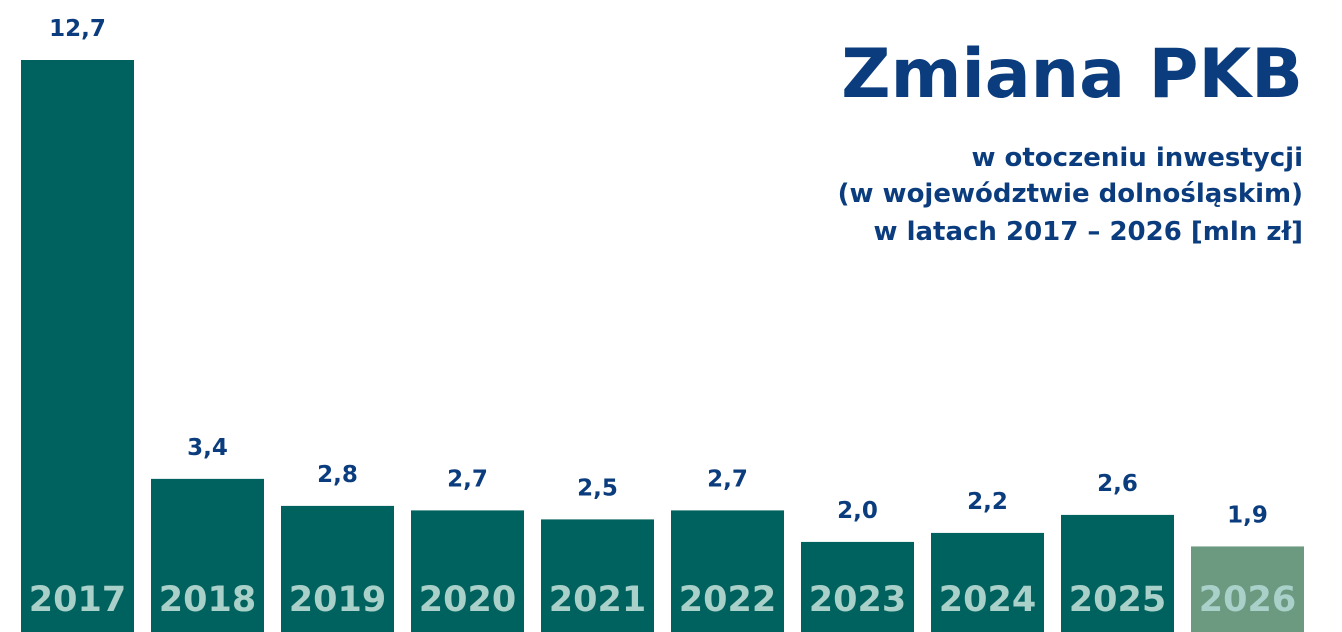  What do you see at coordinates (207, 448) in the screenshot?
I see `value-label: 3,4` at bounding box center [207, 448].